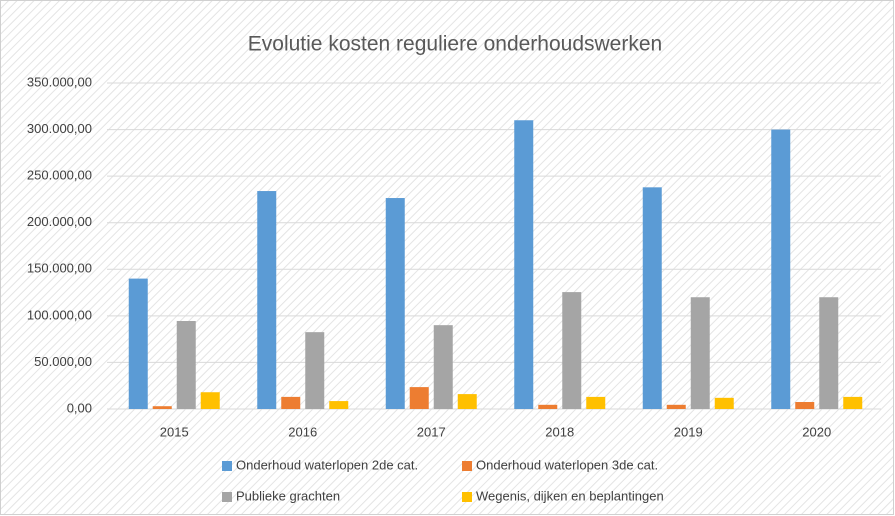  What do you see at coordinates (63, 361) in the screenshot?
I see `y-tick-label: 50.000,00` at bounding box center [63, 361].